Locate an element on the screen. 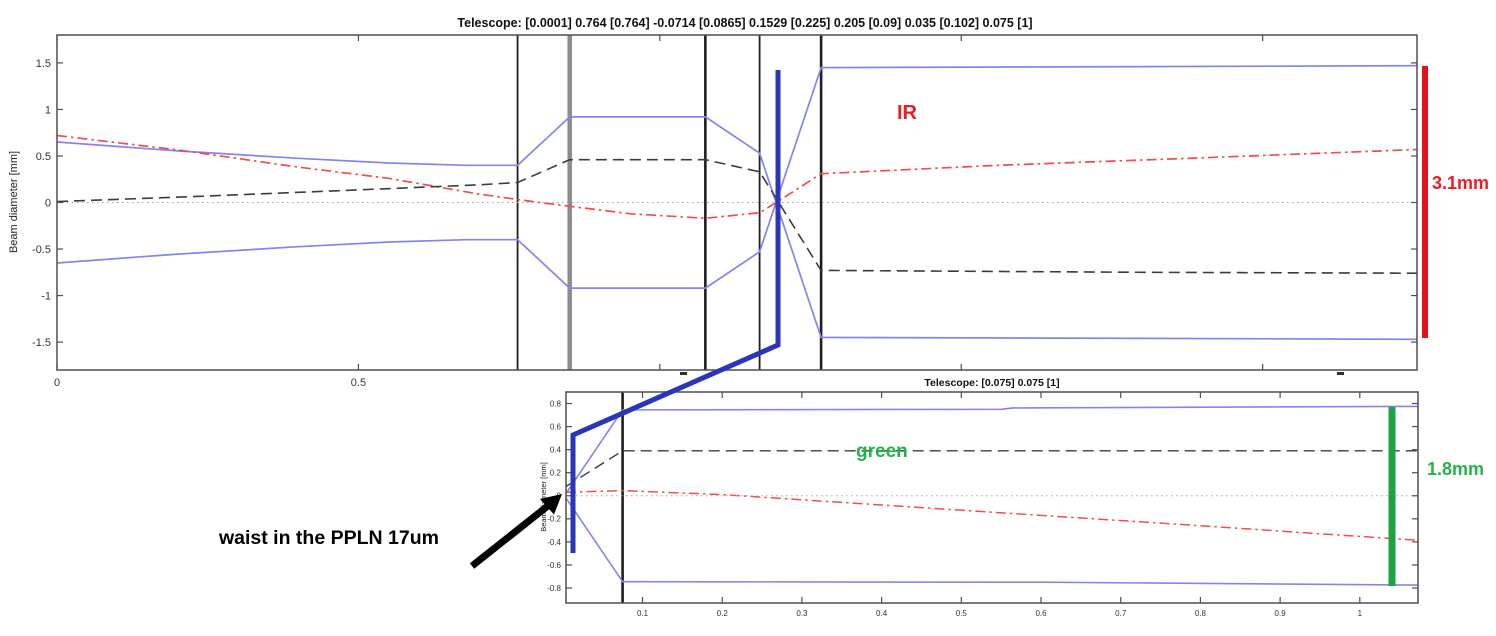  bottom-plot-ylabel: Beam diameter [mm] is located at coordinates (543, 497).